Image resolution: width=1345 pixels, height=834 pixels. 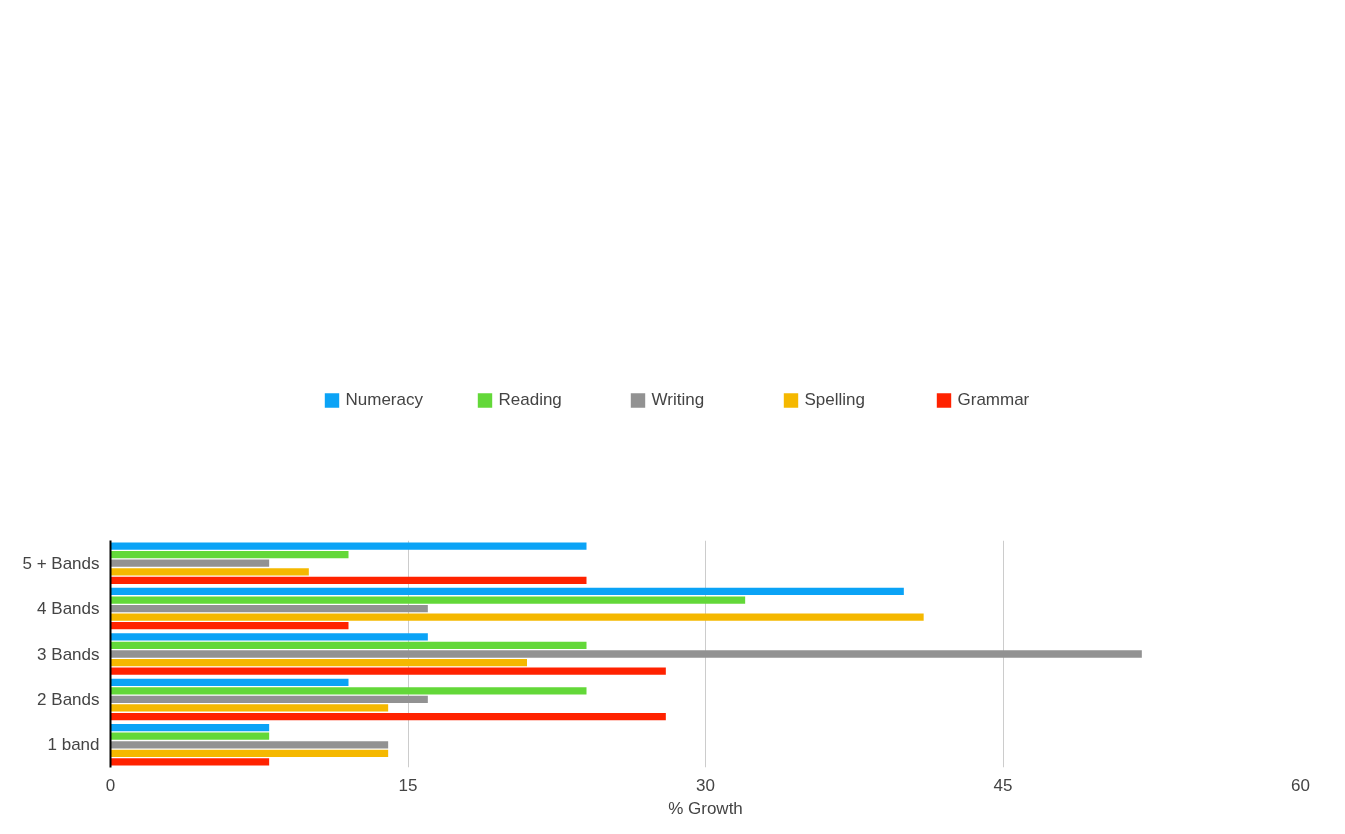 I want to click on x-axis-title: % Growth, so click(x=705, y=808).